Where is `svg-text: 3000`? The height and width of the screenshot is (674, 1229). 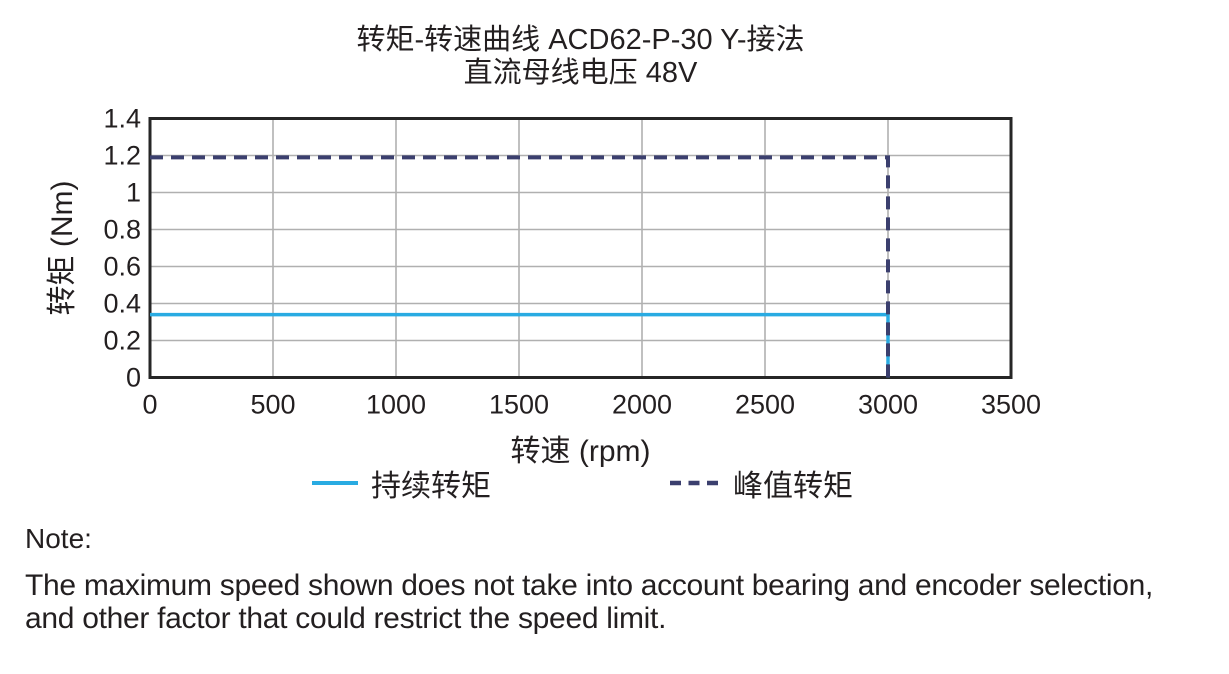 svg-text: 3000 is located at coordinates (888, 405).